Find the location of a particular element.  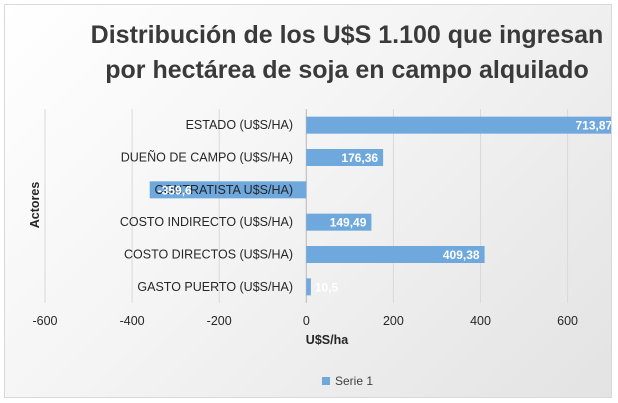

category-label: COSTO INDIRECTO (U$S/HA) is located at coordinates (206, 222).